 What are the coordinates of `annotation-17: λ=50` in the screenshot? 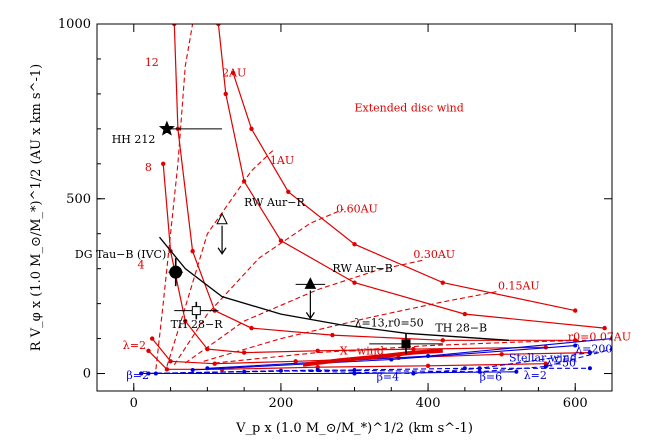 It's located at (561, 363).